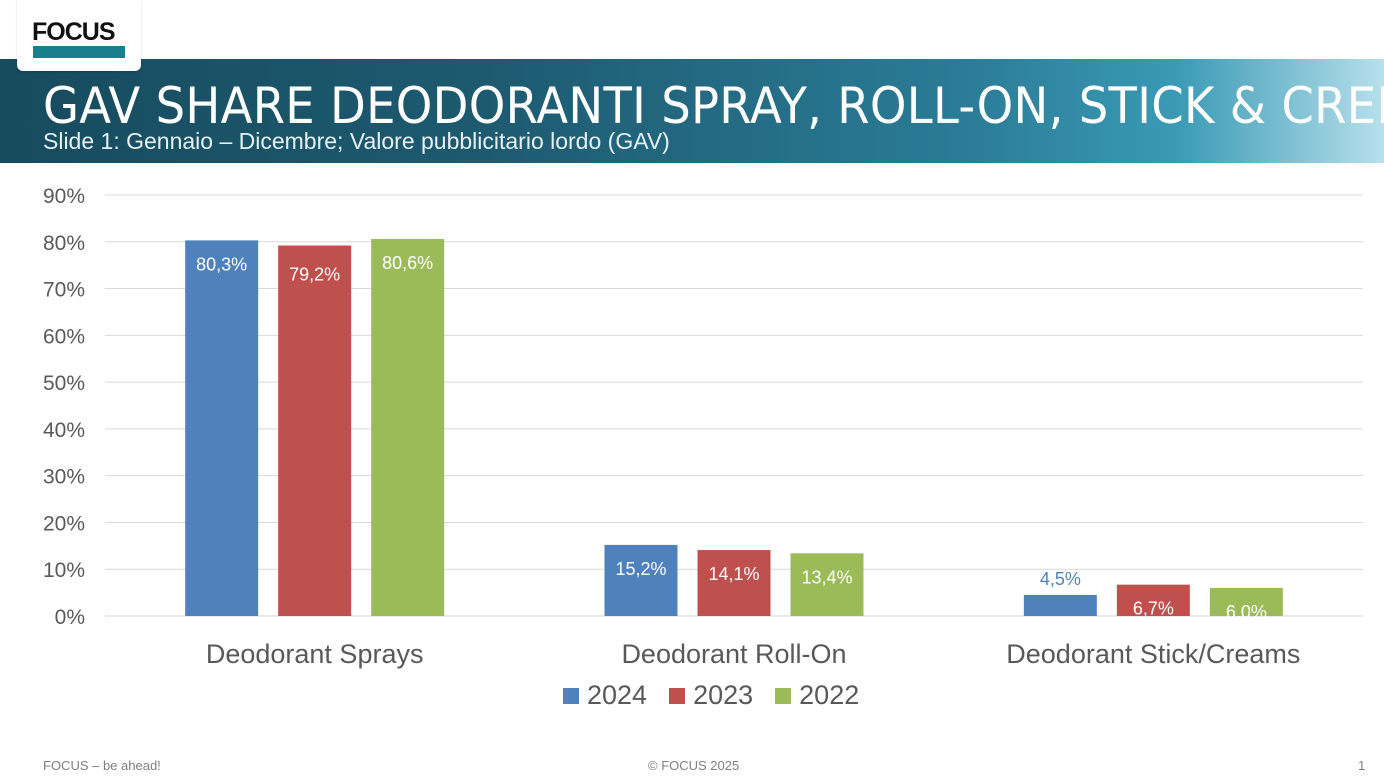 The width and height of the screenshot is (1384, 779). I want to click on footer-copyright: © FOCUS 2025, so click(694, 765).